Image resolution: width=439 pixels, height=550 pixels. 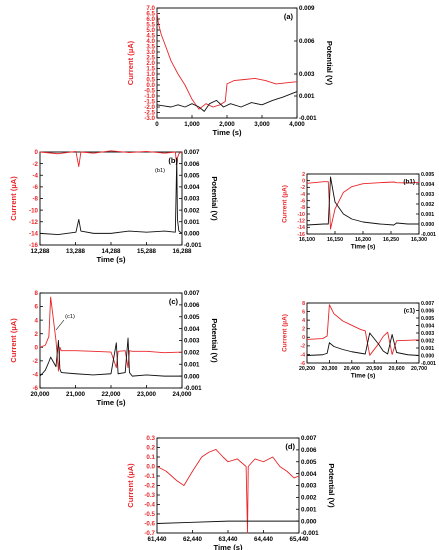 What do you see at coordinates (146, 251) in the screenshot?
I see `x-tick-label: 15,288` at bounding box center [146, 251].